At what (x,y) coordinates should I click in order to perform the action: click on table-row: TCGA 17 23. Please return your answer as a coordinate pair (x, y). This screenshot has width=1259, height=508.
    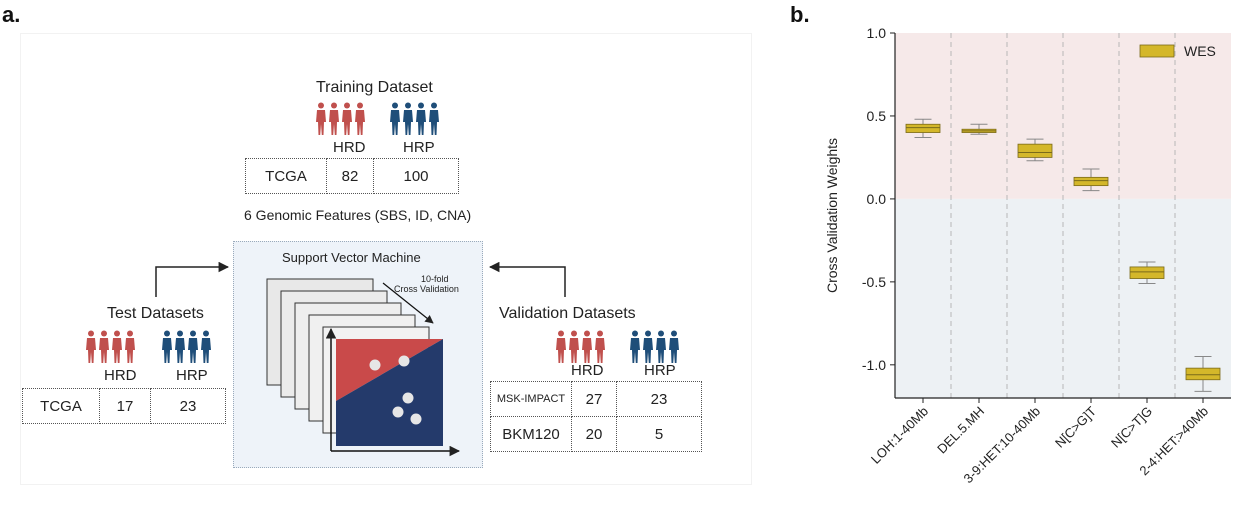
    Looking at the image, I should click on (124, 406).